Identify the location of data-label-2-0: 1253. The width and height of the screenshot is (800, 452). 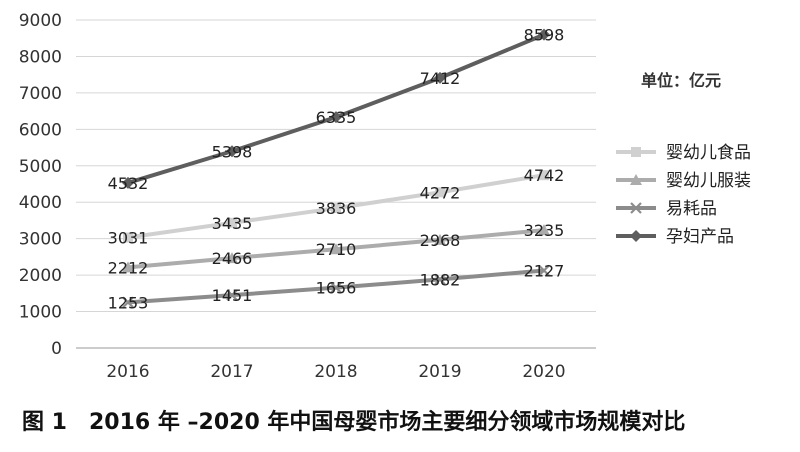
(128, 302).